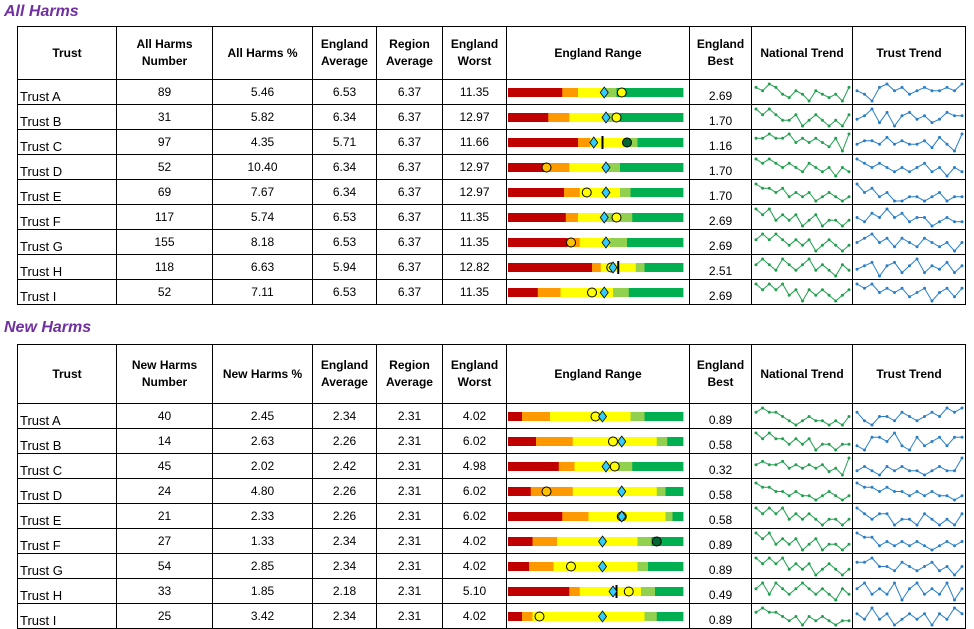 The height and width of the screenshot is (629, 974). I want to click on region-average-cell: 6.37, so click(409, 217).